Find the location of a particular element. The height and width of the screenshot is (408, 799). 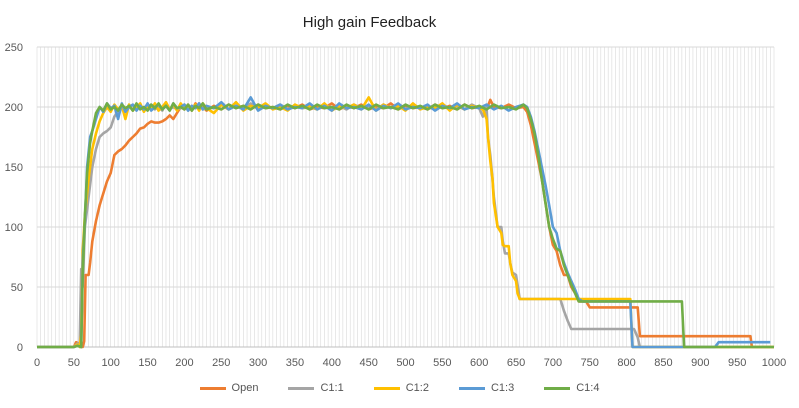

y-tick-label: 50 is located at coordinates (17, 288).